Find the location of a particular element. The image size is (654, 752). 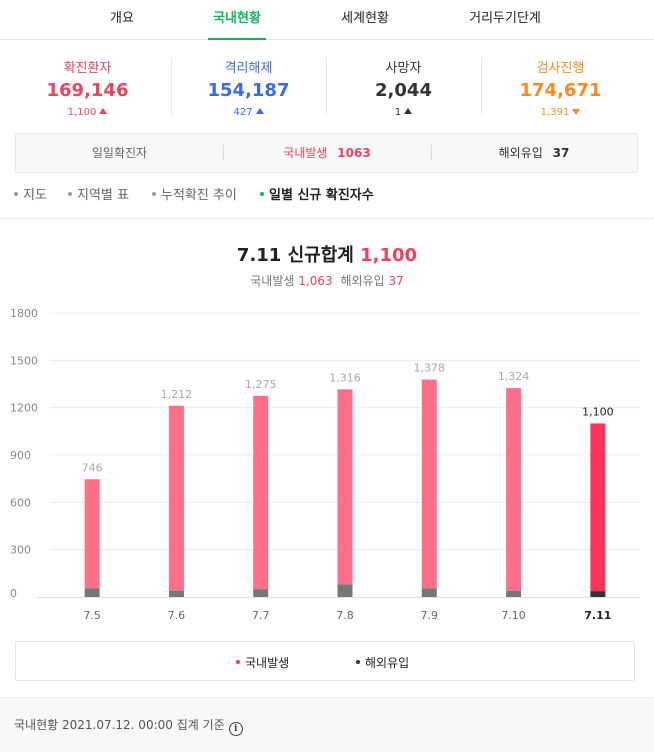

daily-domestic: 국내발생 1063 is located at coordinates (327, 153).